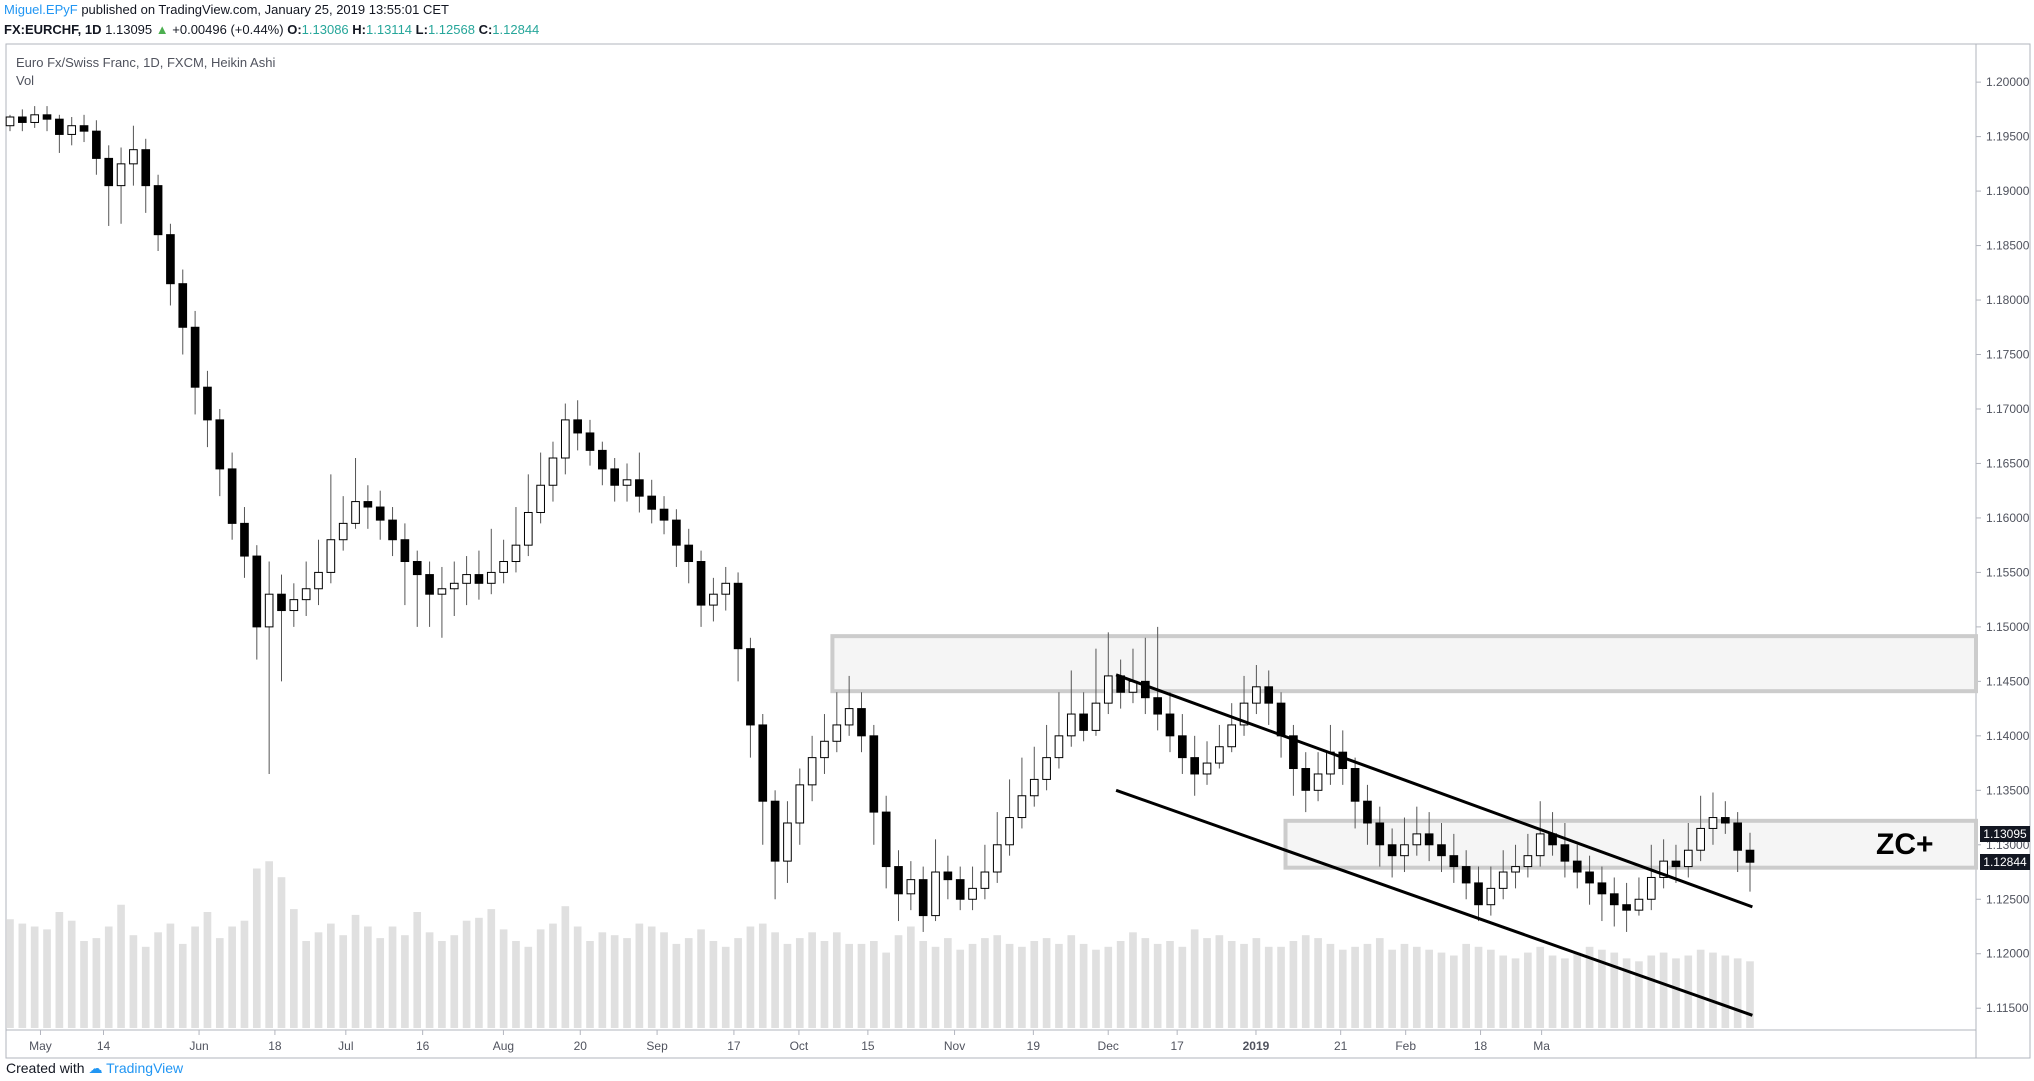 This screenshot has height=1081, width=2034. I want to click on arrow-up-icon: ▲, so click(162, 29).